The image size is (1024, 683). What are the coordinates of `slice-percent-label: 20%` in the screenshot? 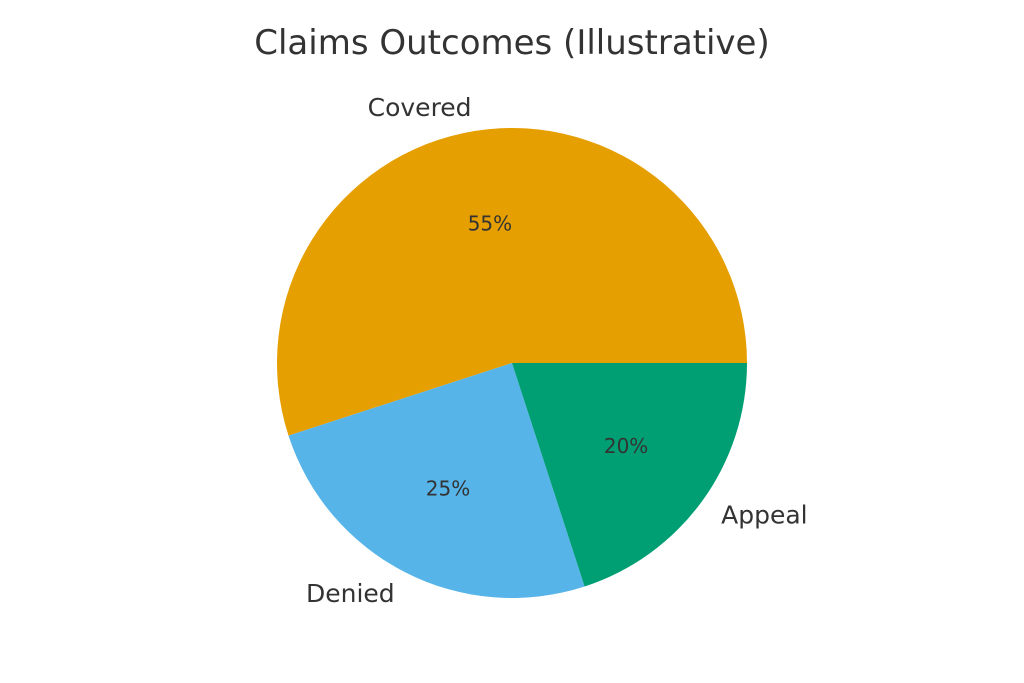 It's located at (626, 446).